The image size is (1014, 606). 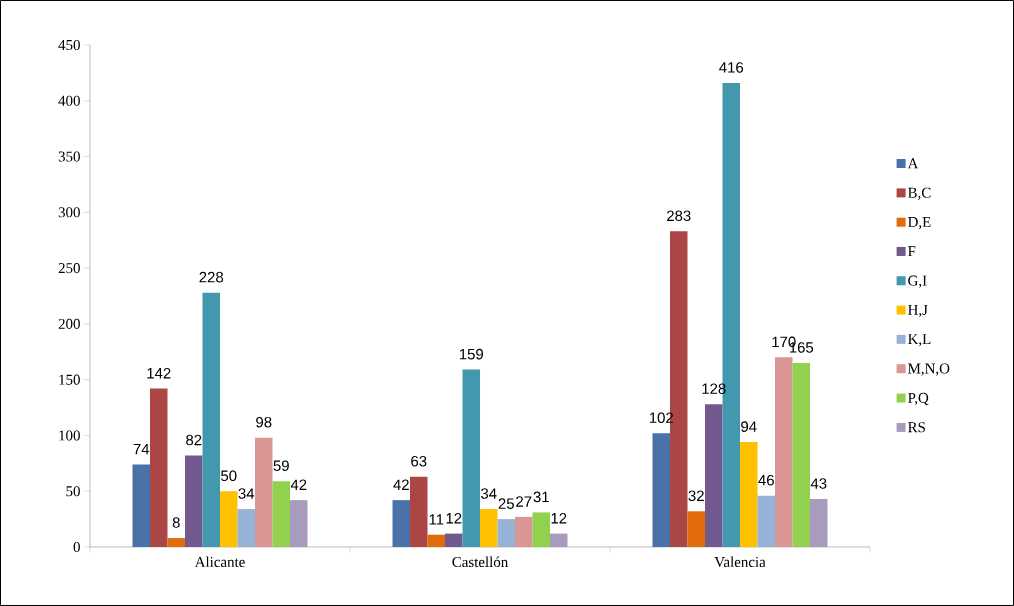 I want to click on data-label: 46, so click(x=766, y=480).